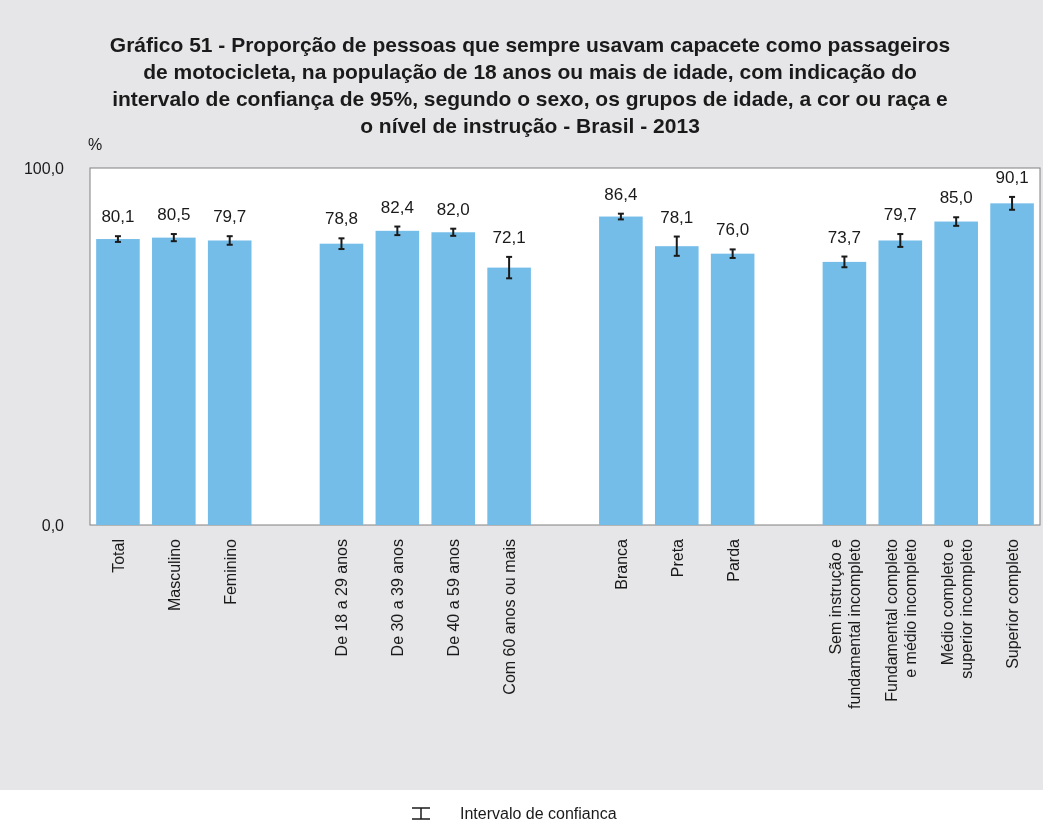 This screenshot has height=825, width=1051. Describe the element at coordinates (397, 207) in the screenshot. I see `data-label: 82,4` at that location.